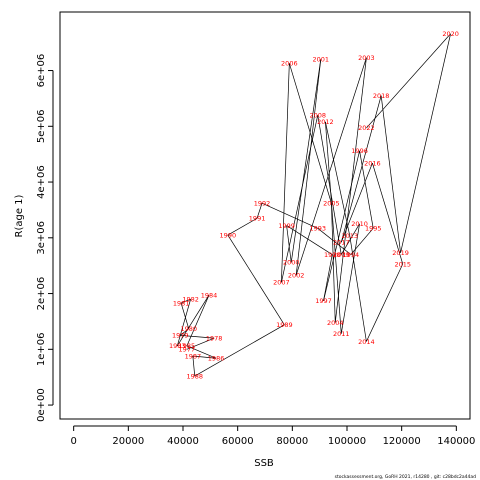 The width and height of the screenshot is (480, 480). Describe the element at coordinates (183, 441) in the screenshot. I see `x-tick-label: 40000` at that location.